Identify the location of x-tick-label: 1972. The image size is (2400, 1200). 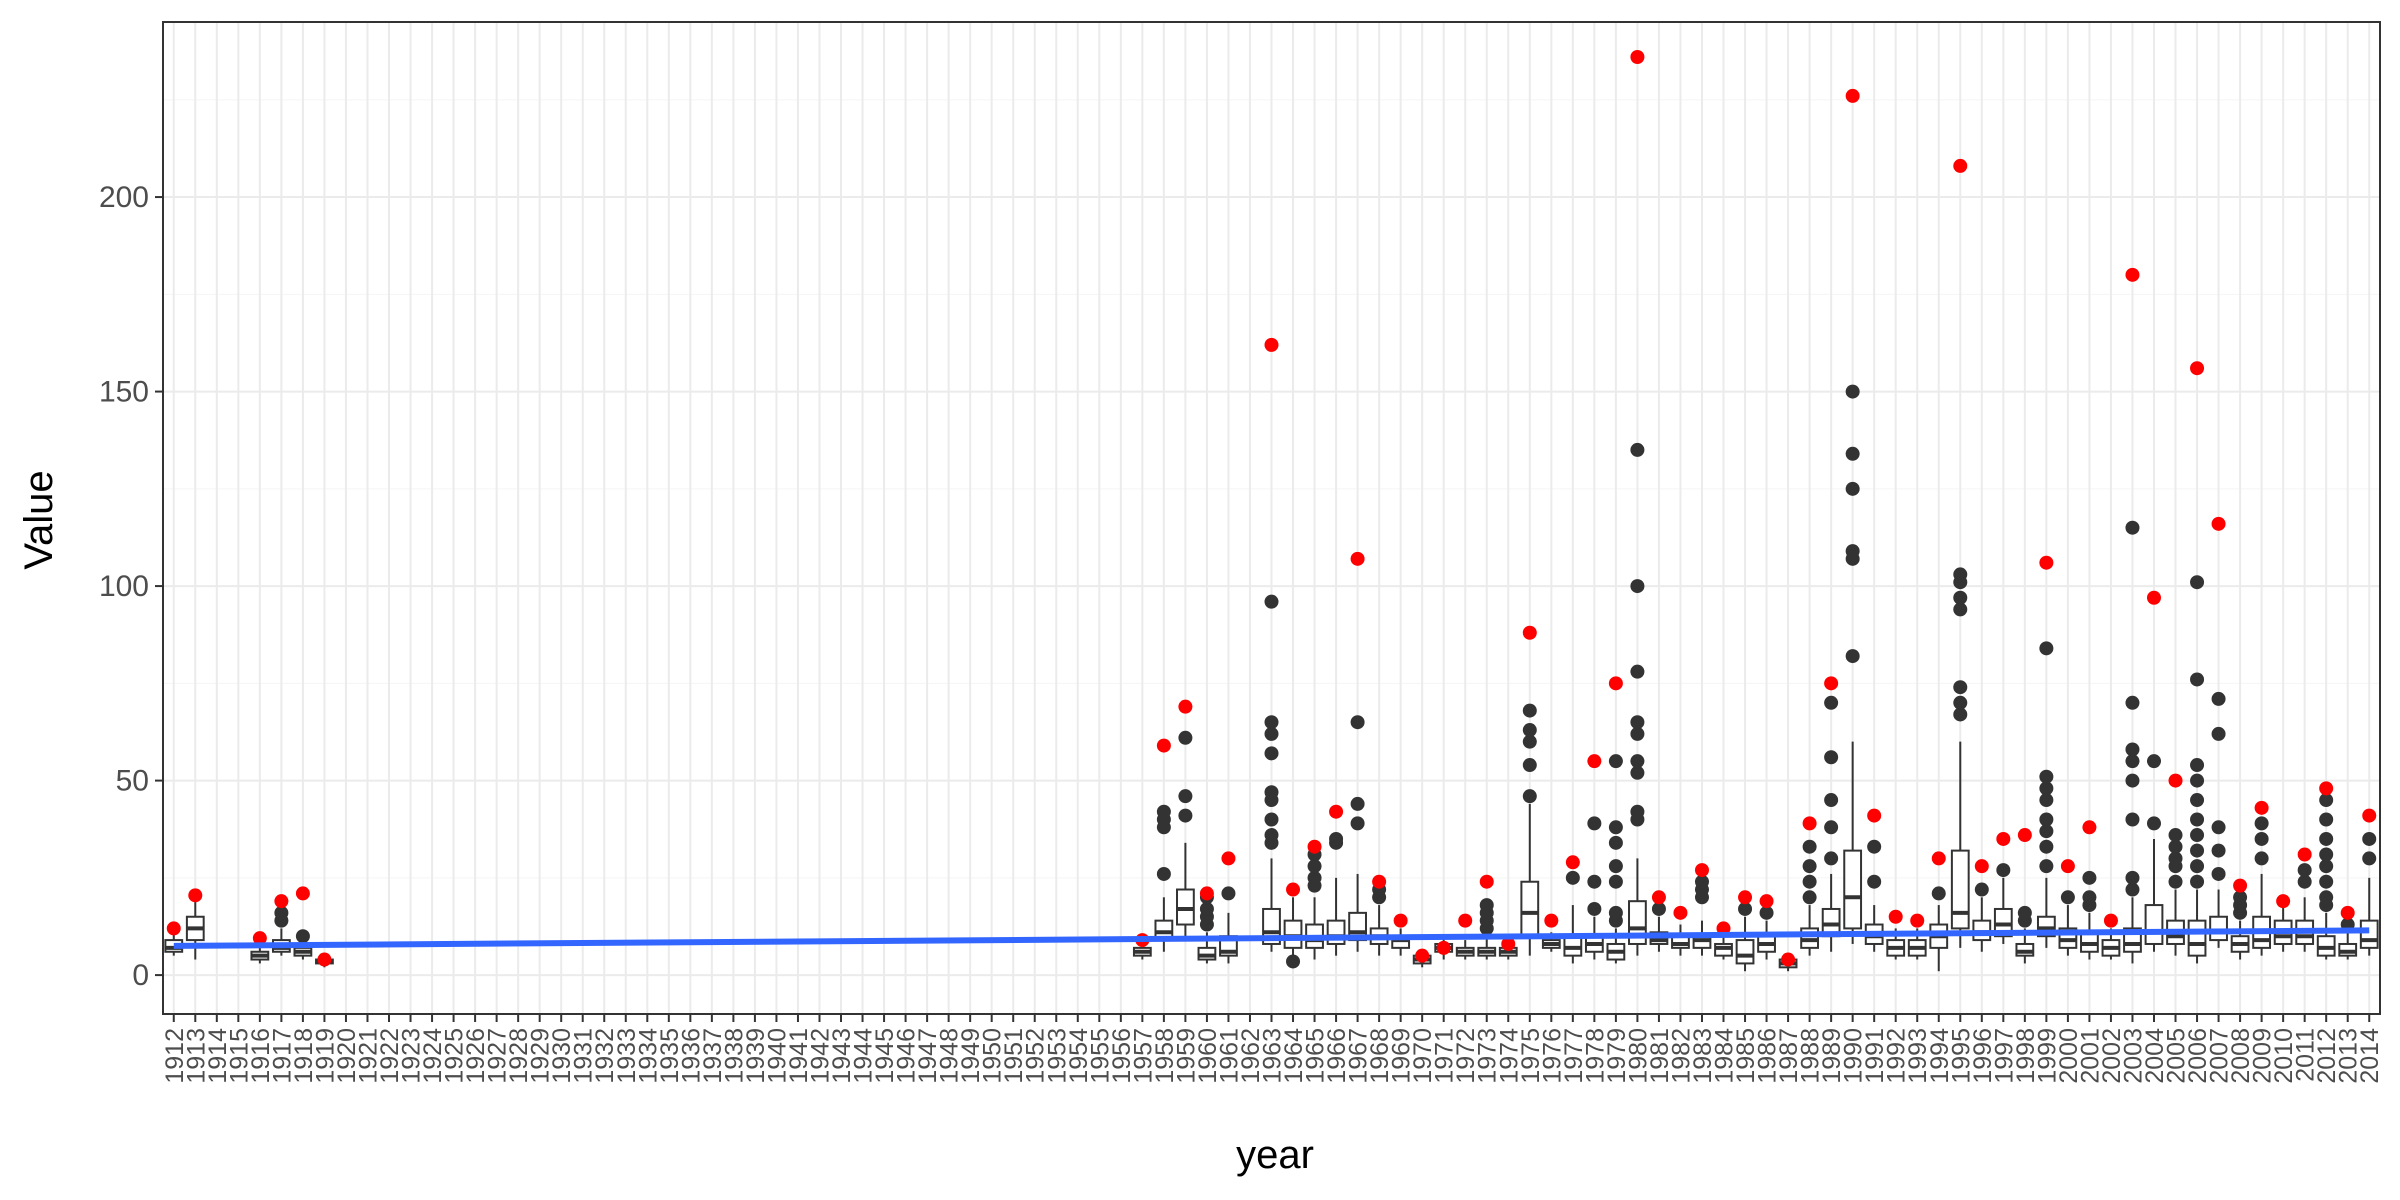
(1466, 1056).